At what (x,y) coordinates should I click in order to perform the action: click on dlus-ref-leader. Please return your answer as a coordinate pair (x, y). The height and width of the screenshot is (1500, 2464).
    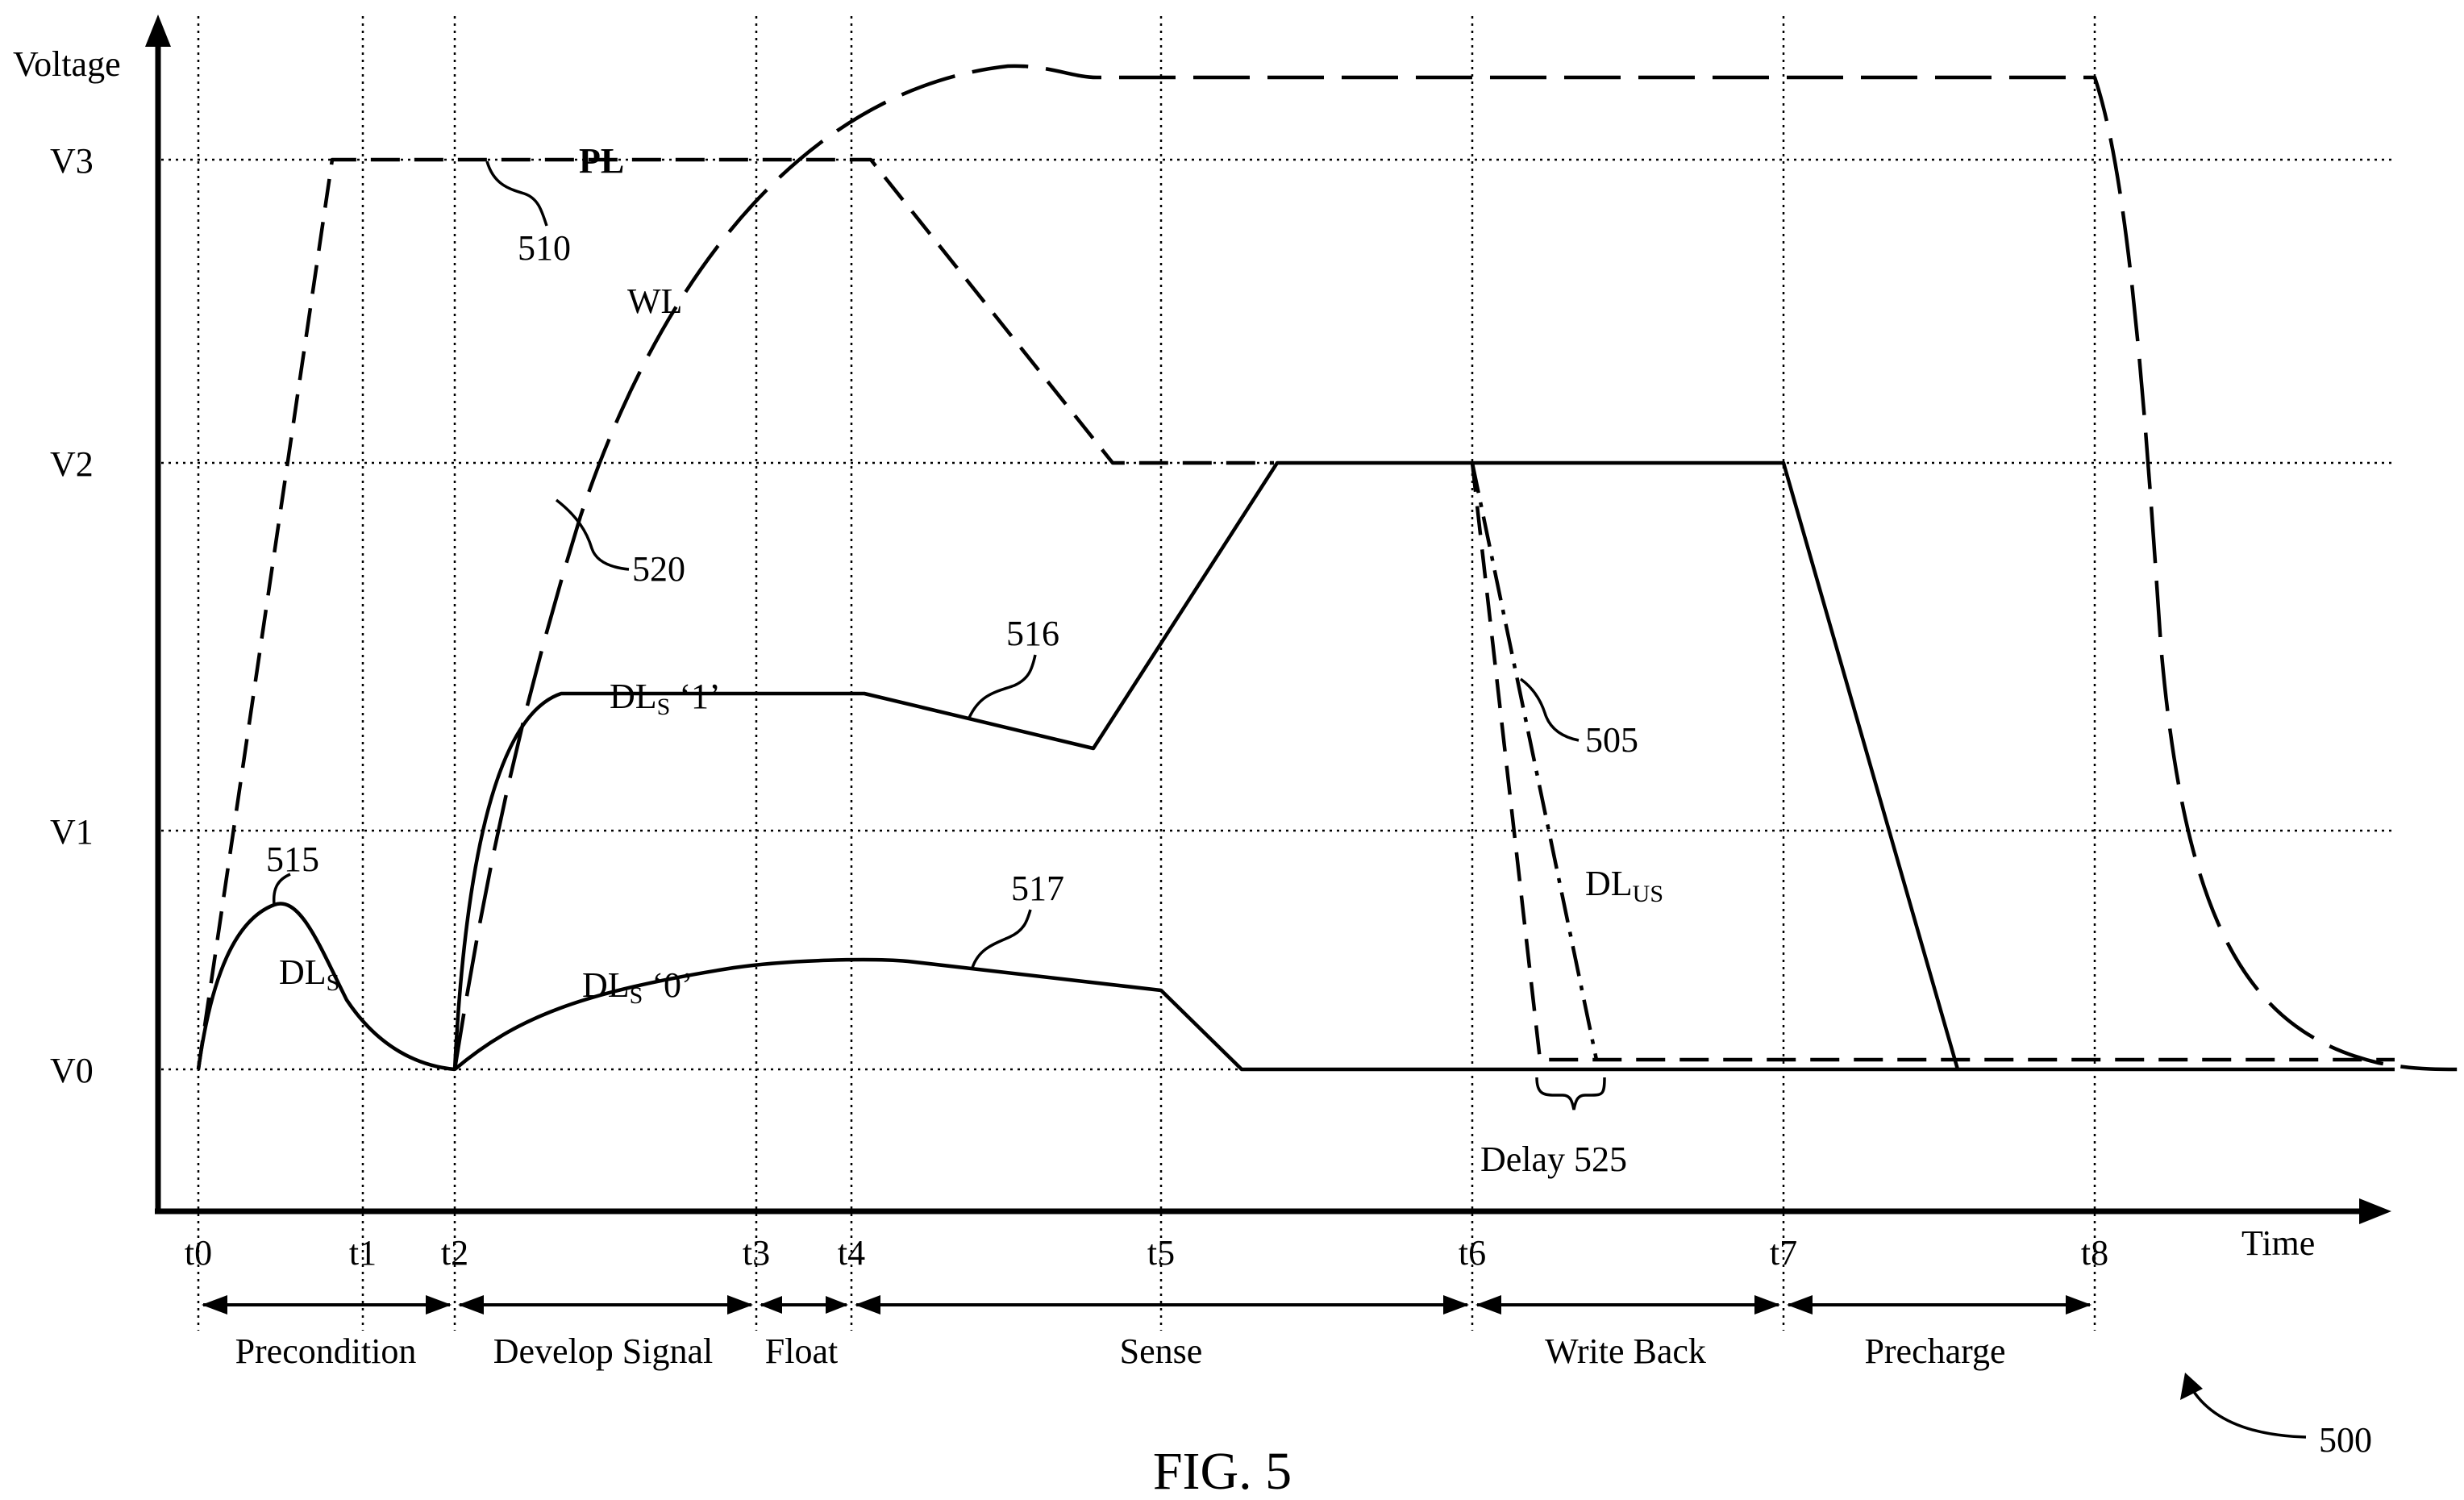
    Looking at the image, I should click on (1549, 709).